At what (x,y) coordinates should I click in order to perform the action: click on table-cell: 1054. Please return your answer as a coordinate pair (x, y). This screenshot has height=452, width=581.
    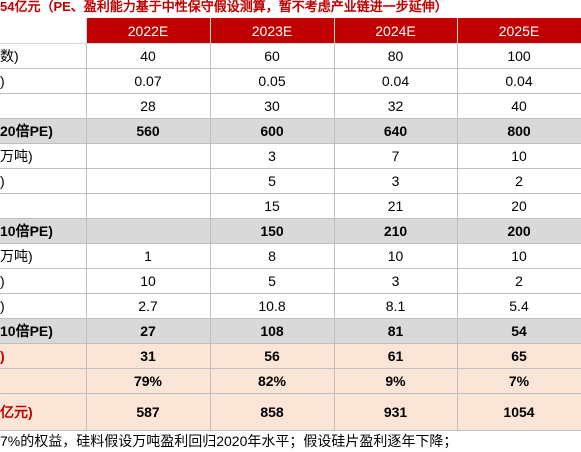
    Looking at the image, I should click on (519, 412).